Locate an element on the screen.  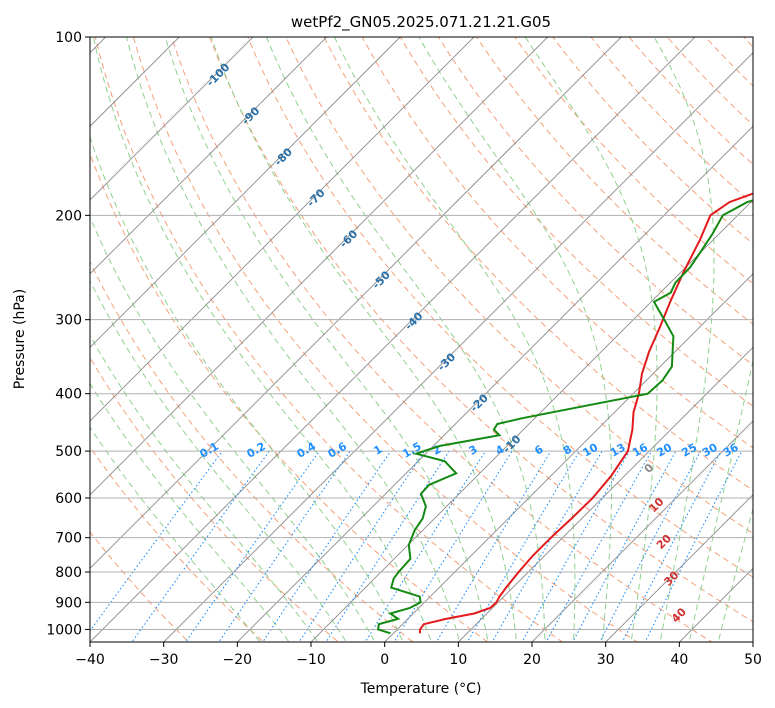
x-tick-label: 0 is located at coordinates (384, 660).